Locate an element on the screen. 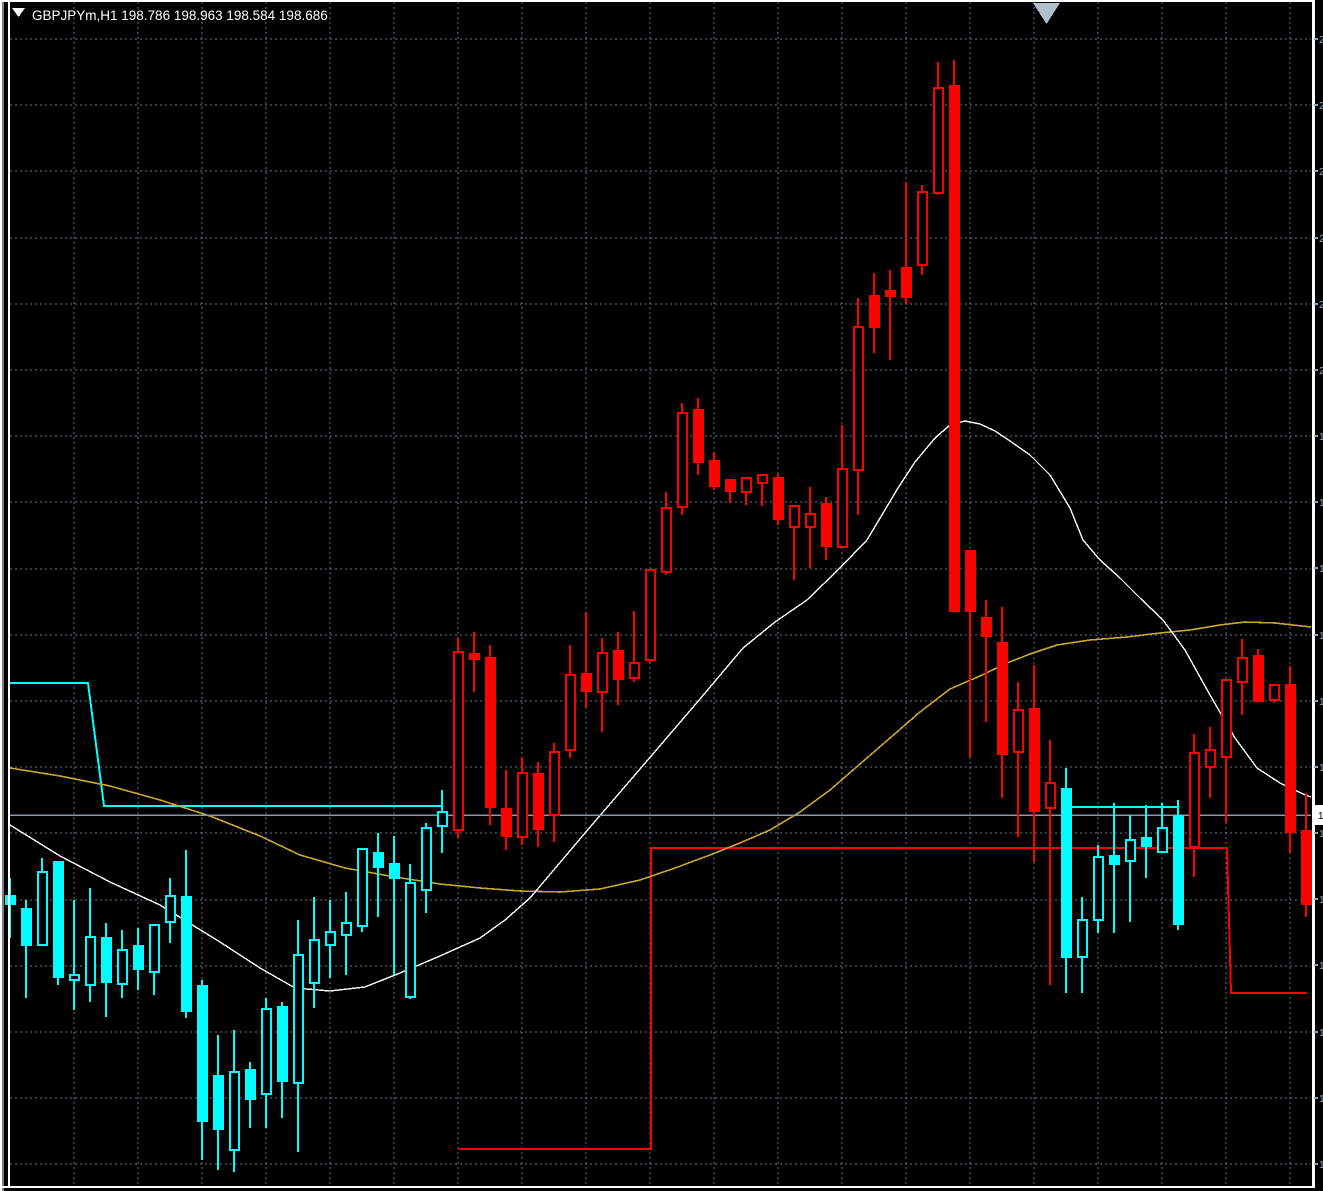  bid-price-box: 1 is located at coordinates (1319, 815).